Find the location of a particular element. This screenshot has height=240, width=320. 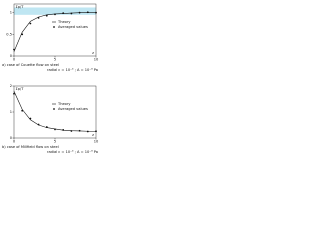

y-tick-label: 0.5 is located at coordinates (9, 34).